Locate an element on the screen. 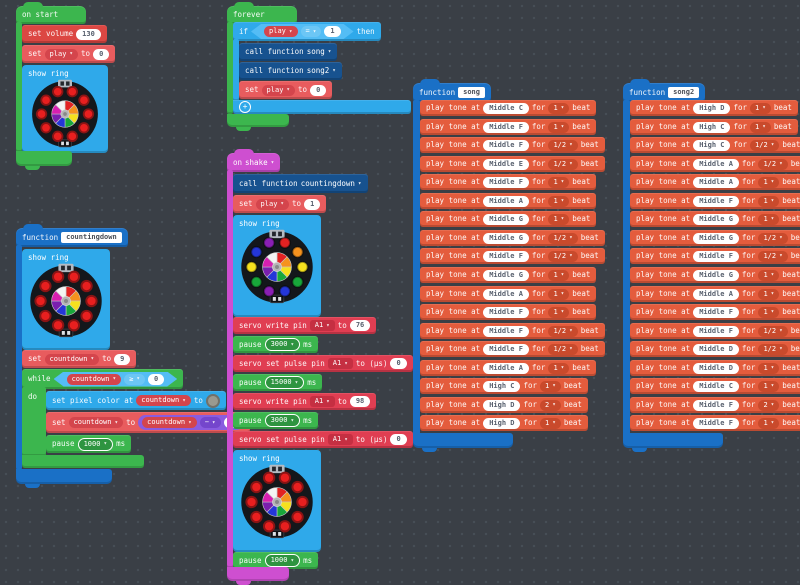 Image resolution: width=800 pixels, height=585 pixels. set-countdown-block: set countdown to 9 is located at coordinates (79, 359).